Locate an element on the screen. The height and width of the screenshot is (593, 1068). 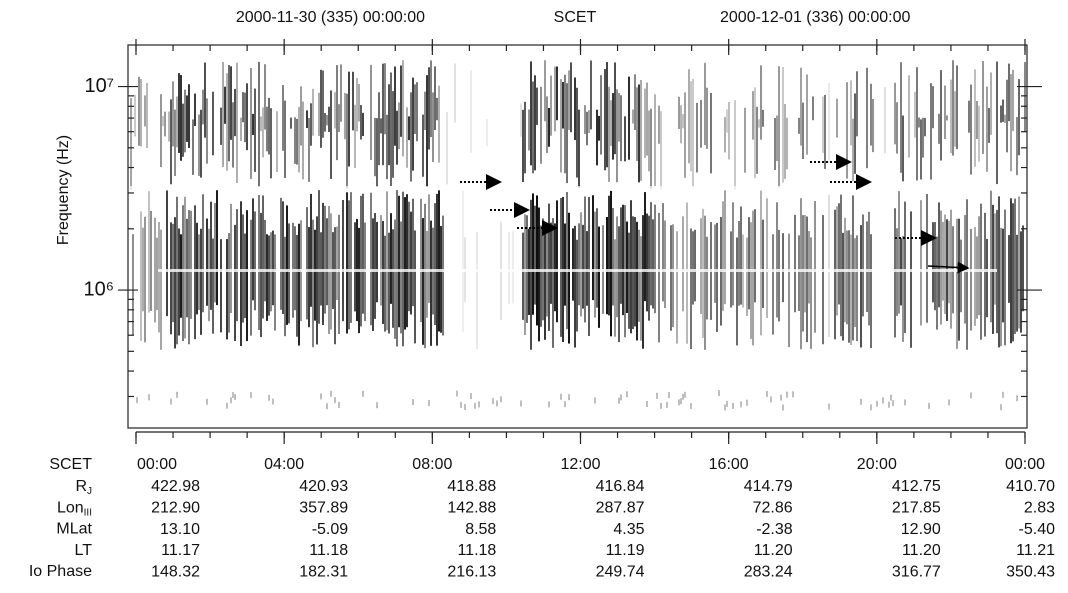
ephemeris-value: 13.10 is located at coordinates (180, 529).